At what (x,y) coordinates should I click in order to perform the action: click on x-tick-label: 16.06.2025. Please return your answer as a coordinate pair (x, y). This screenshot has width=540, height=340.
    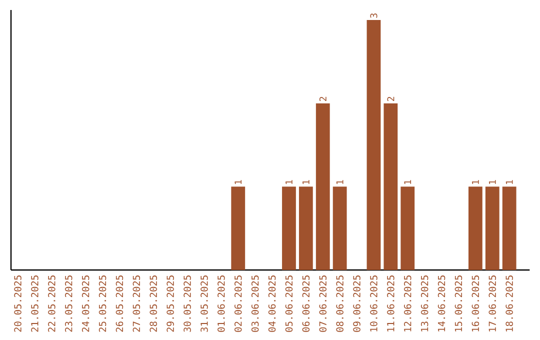
    Looking at the image, I should click on (476, 303).